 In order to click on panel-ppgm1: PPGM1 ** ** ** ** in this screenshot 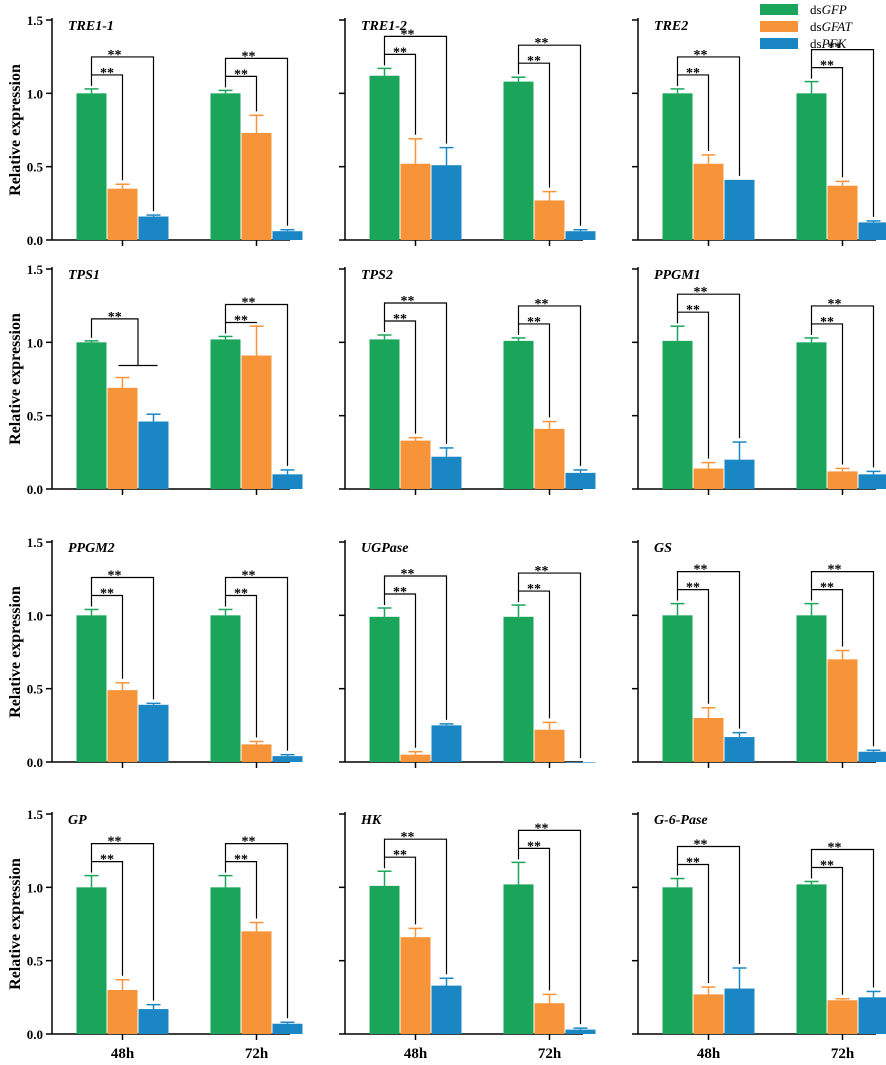, I will do `click(759, 381)`.